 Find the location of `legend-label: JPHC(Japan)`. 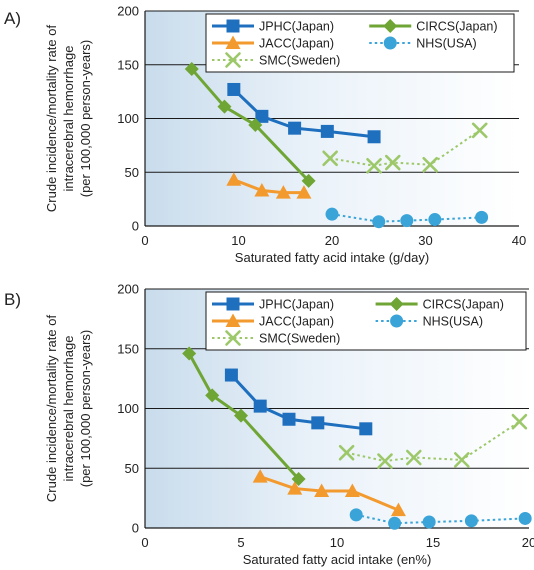

legend-label: JPHC(Japan) is located at coordinates (296, 305).